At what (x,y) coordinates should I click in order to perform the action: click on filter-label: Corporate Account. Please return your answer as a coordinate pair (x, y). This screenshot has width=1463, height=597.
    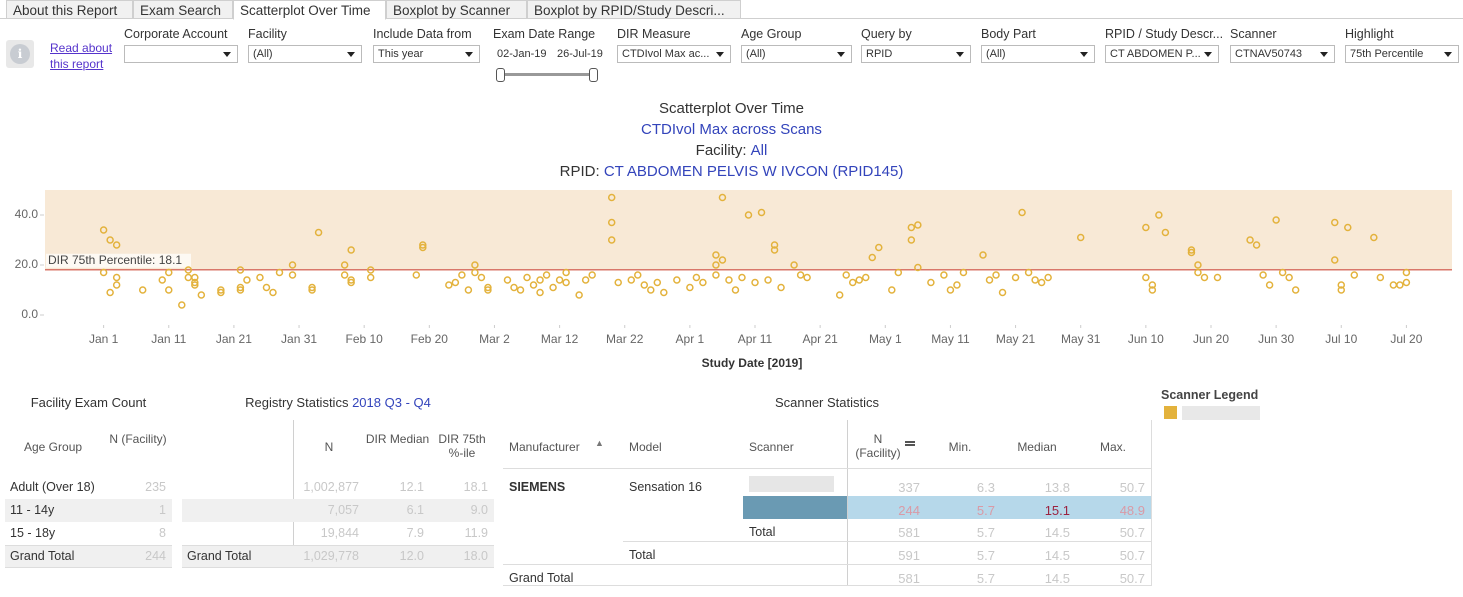
    Looking at the image, I should click on (176, 34).